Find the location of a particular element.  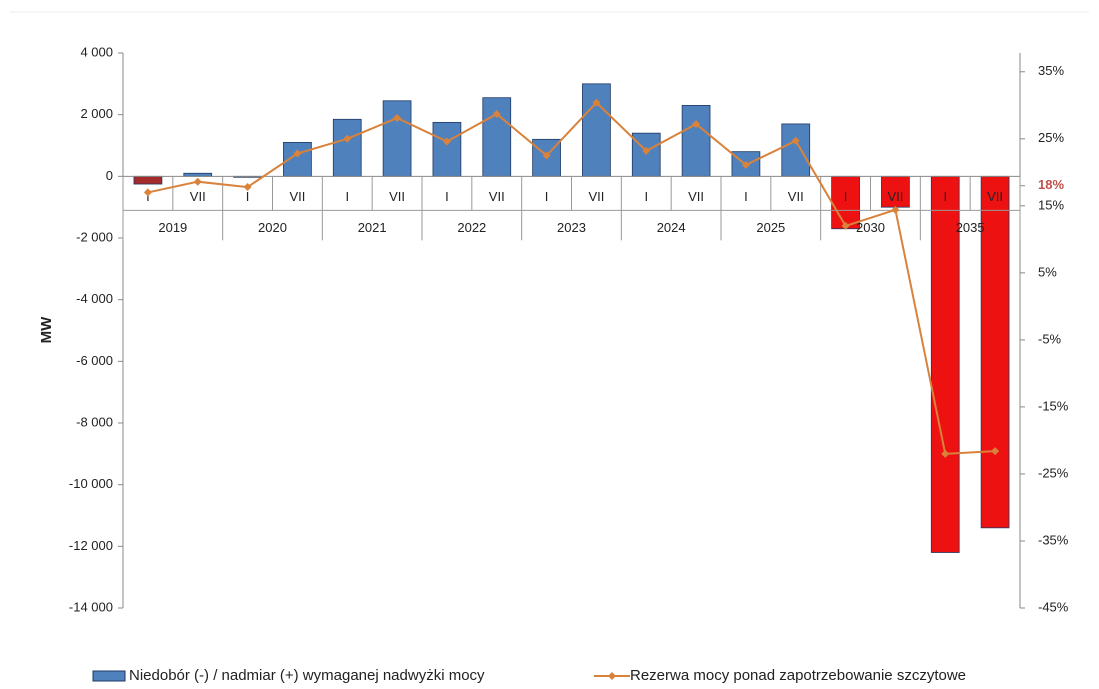

group-label: 2024 is located at coordinates (671, 227).